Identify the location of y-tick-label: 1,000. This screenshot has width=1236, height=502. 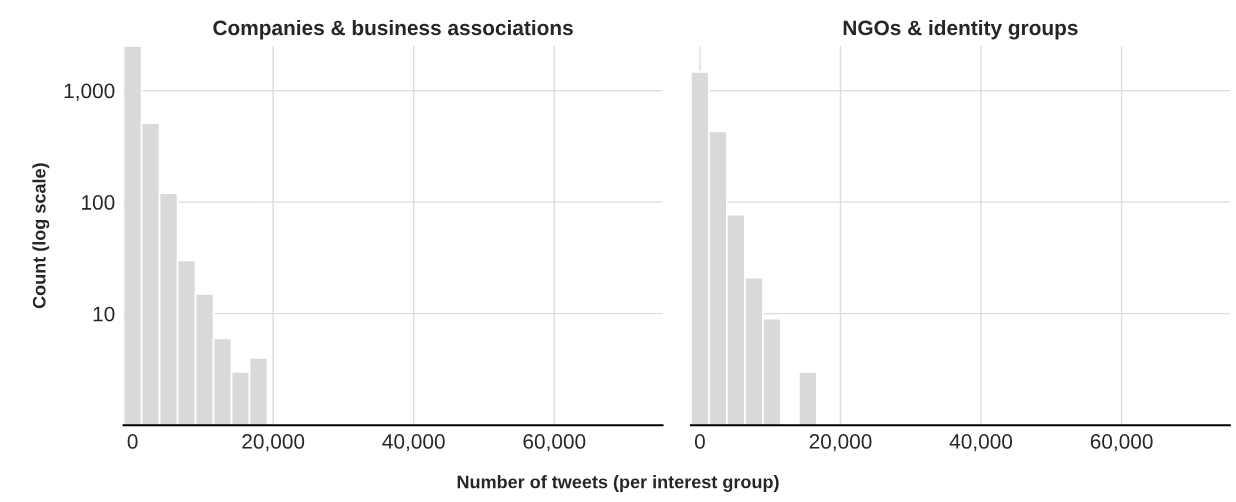
(89, 92).